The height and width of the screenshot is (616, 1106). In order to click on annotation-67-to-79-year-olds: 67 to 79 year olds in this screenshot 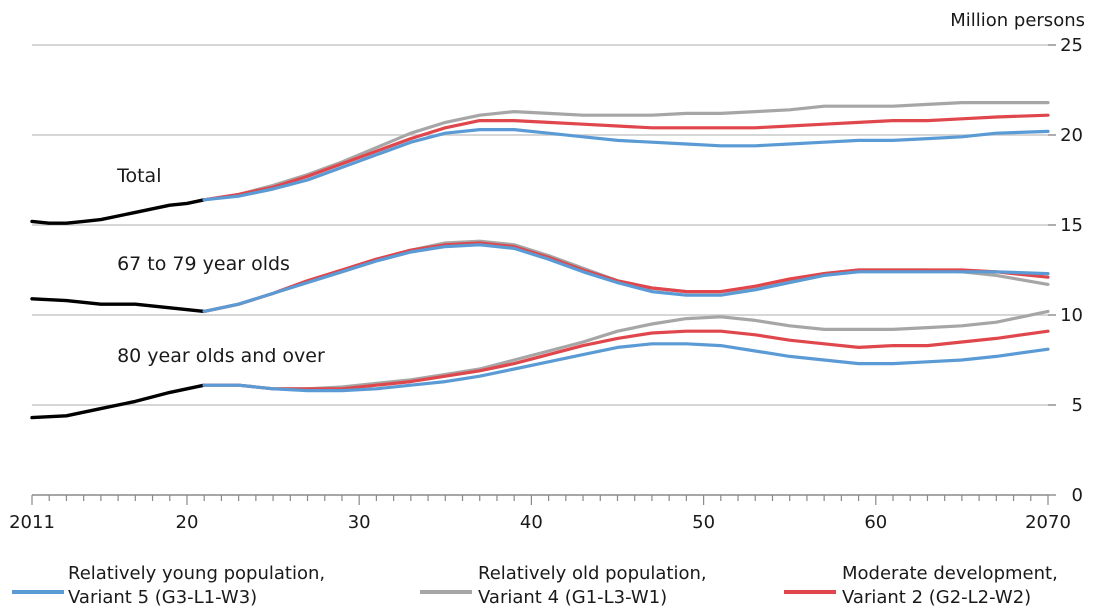, I will do `click(203, 264)`.